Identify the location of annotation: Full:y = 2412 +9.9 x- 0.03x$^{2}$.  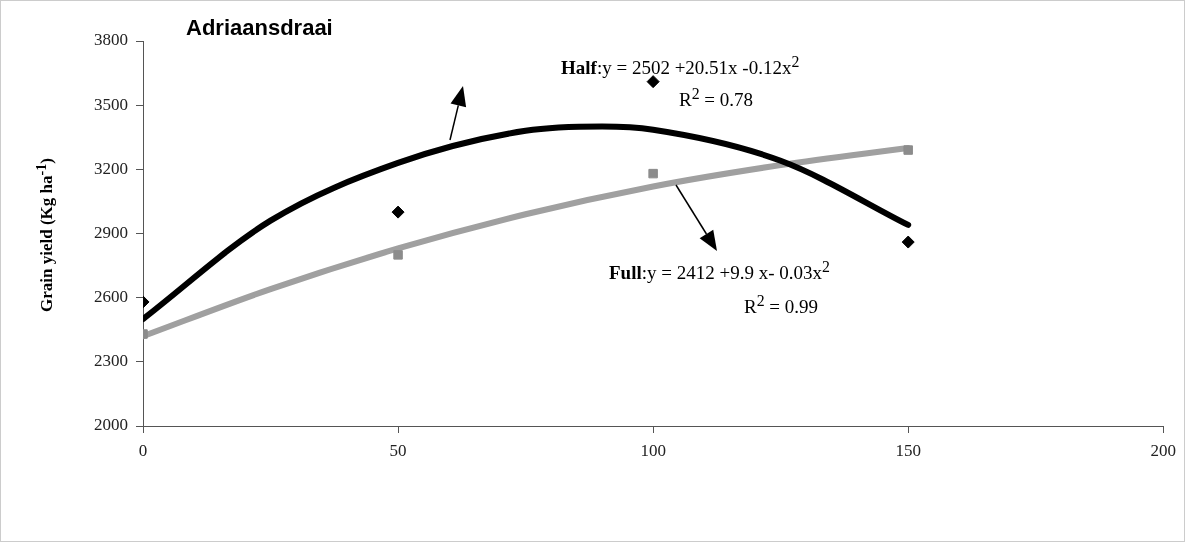
(719, 271).